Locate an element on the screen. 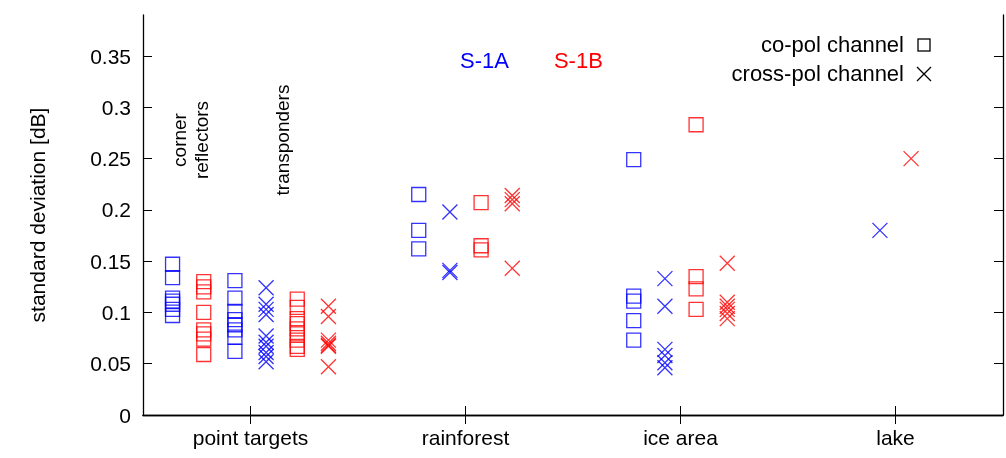  y-tick-label: 0 is located at coordinates (125, 415).